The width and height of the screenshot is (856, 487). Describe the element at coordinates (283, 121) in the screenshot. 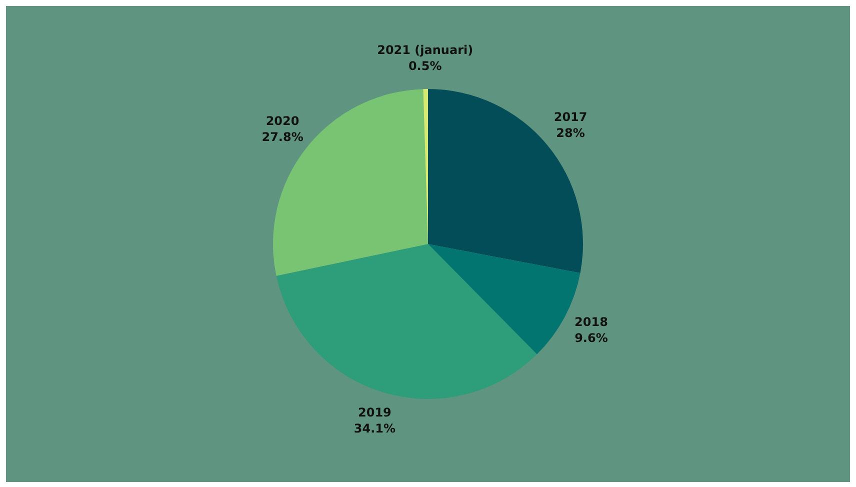

I see `slice-label: 2020` at that location.